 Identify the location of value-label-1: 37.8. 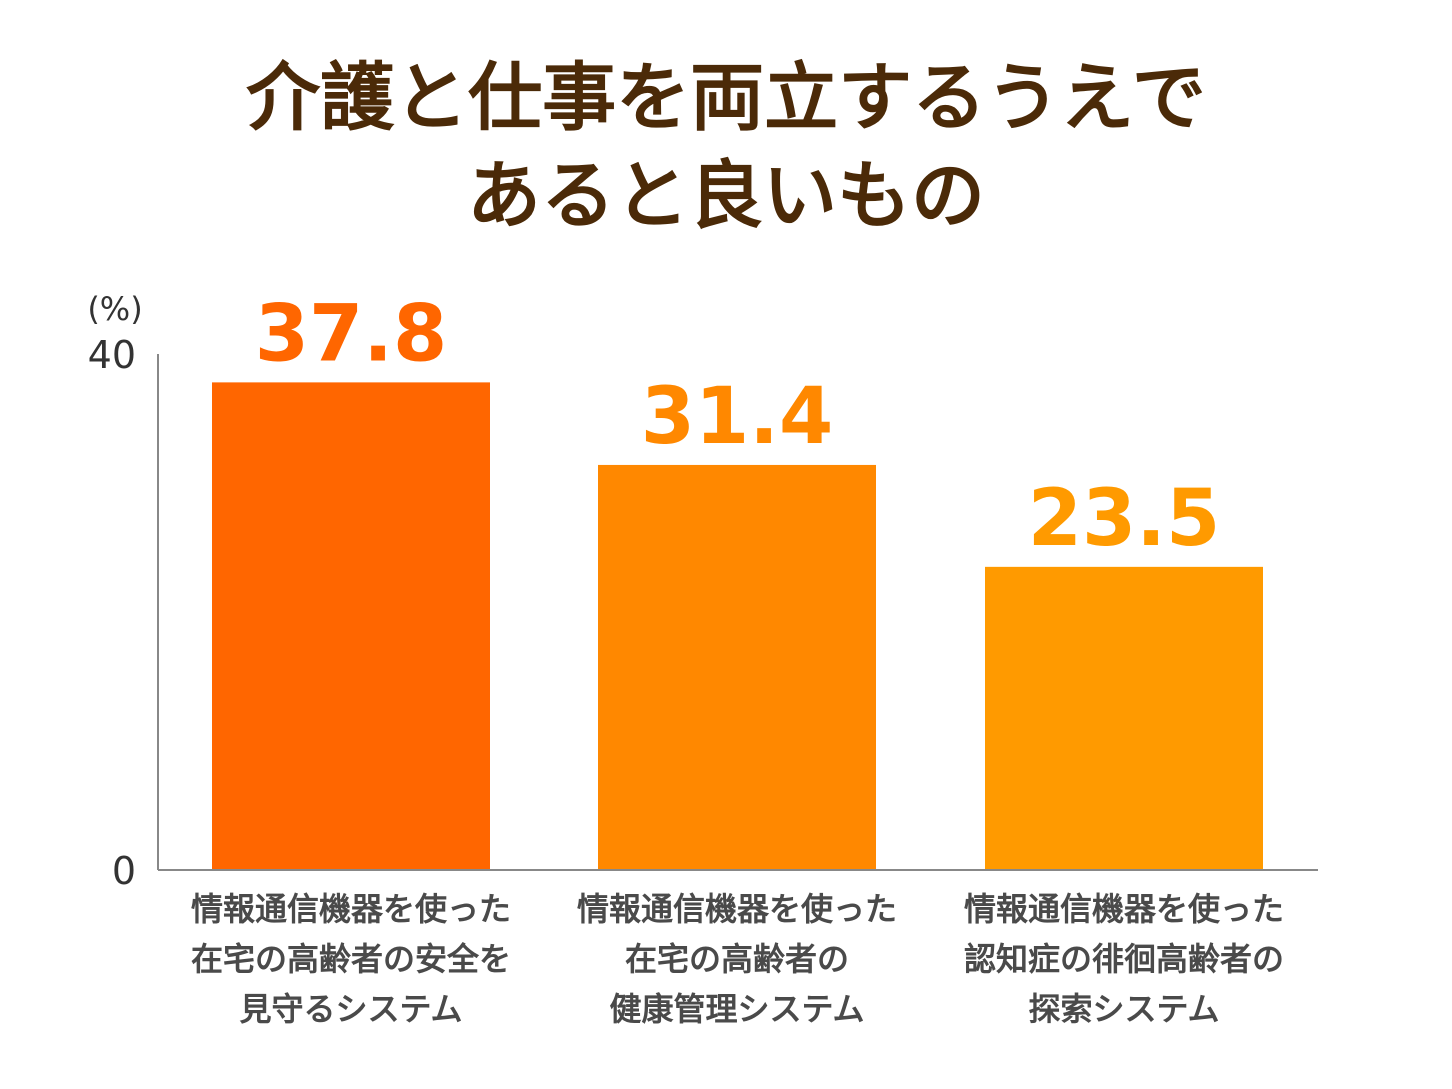
(351, 334).